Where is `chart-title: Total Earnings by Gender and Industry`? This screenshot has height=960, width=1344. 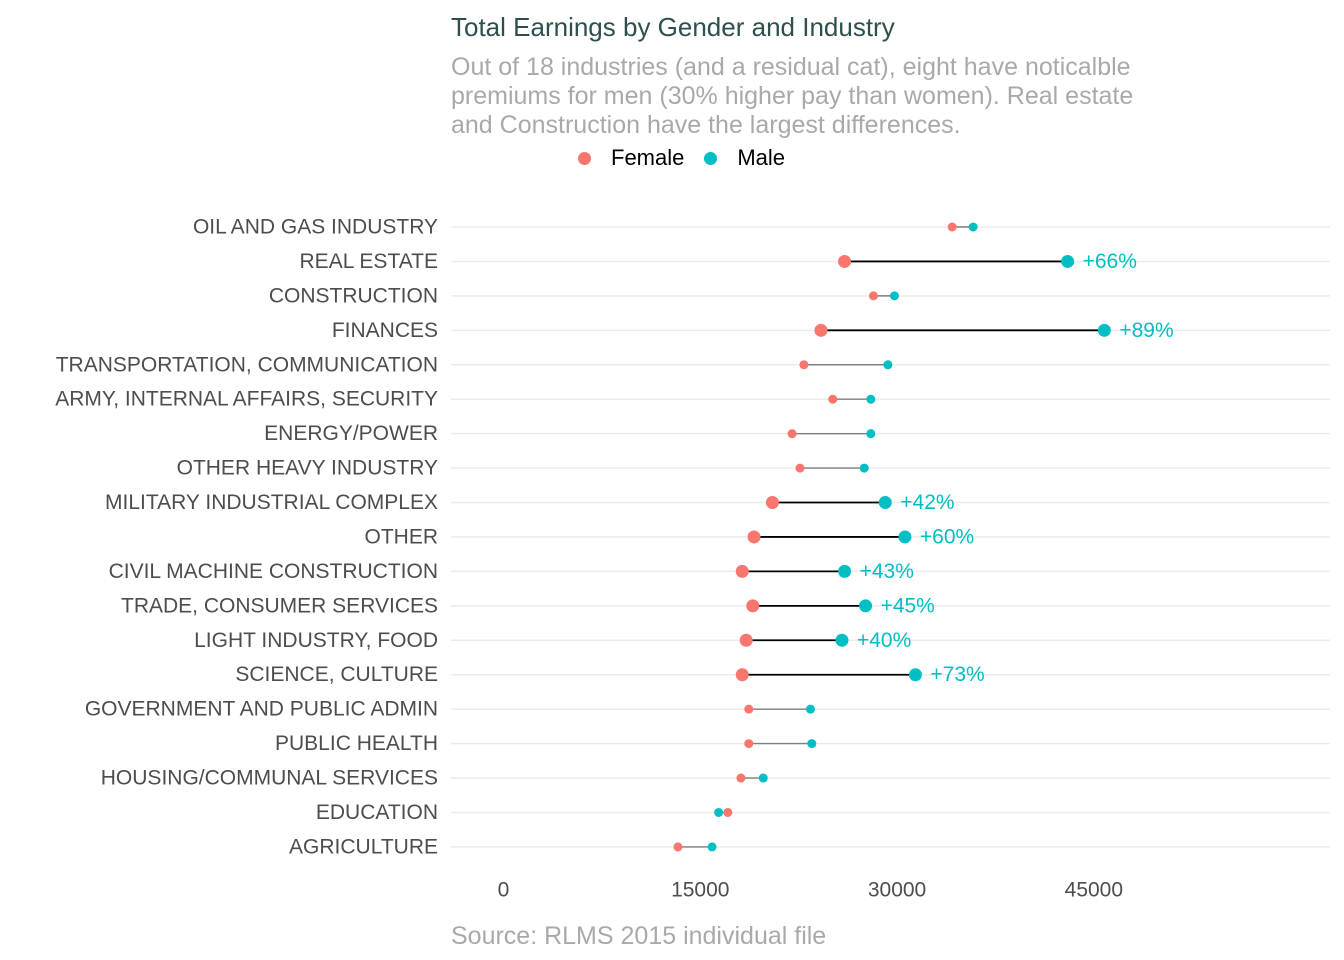 chart-title: Total Earnings by Gender and Industry is located at coordinates (673, 27).